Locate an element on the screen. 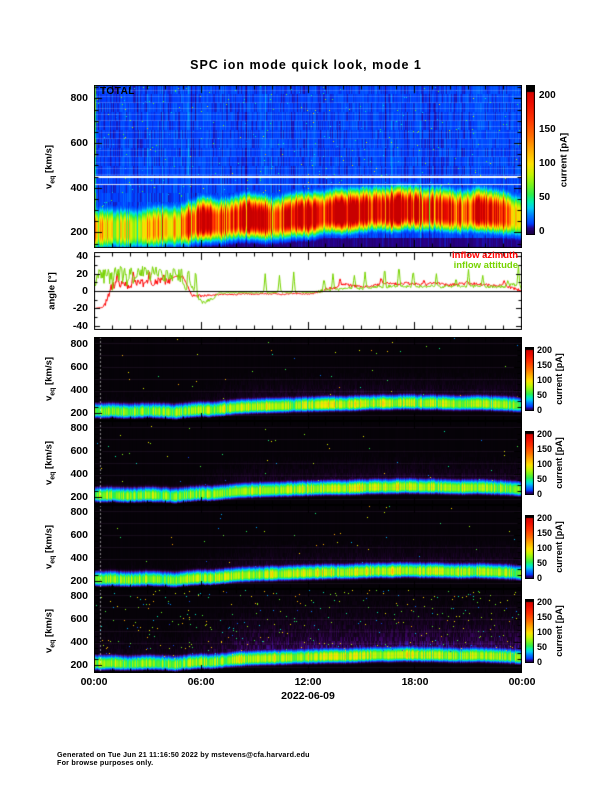  x-axis-tick-1800: 18:00 is located at coordinates (415, 682).